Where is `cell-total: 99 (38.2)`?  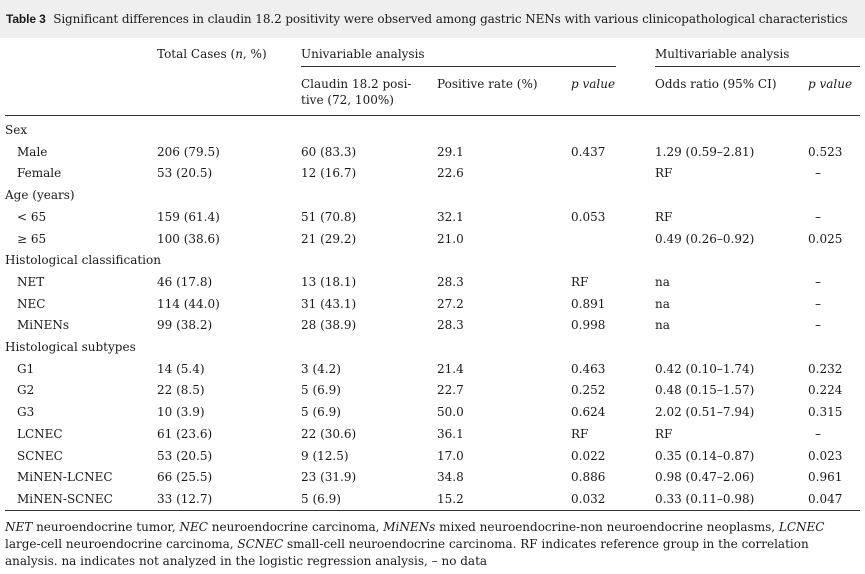 cell-total: 99 (38.2) is located at coordinates (185, 325).